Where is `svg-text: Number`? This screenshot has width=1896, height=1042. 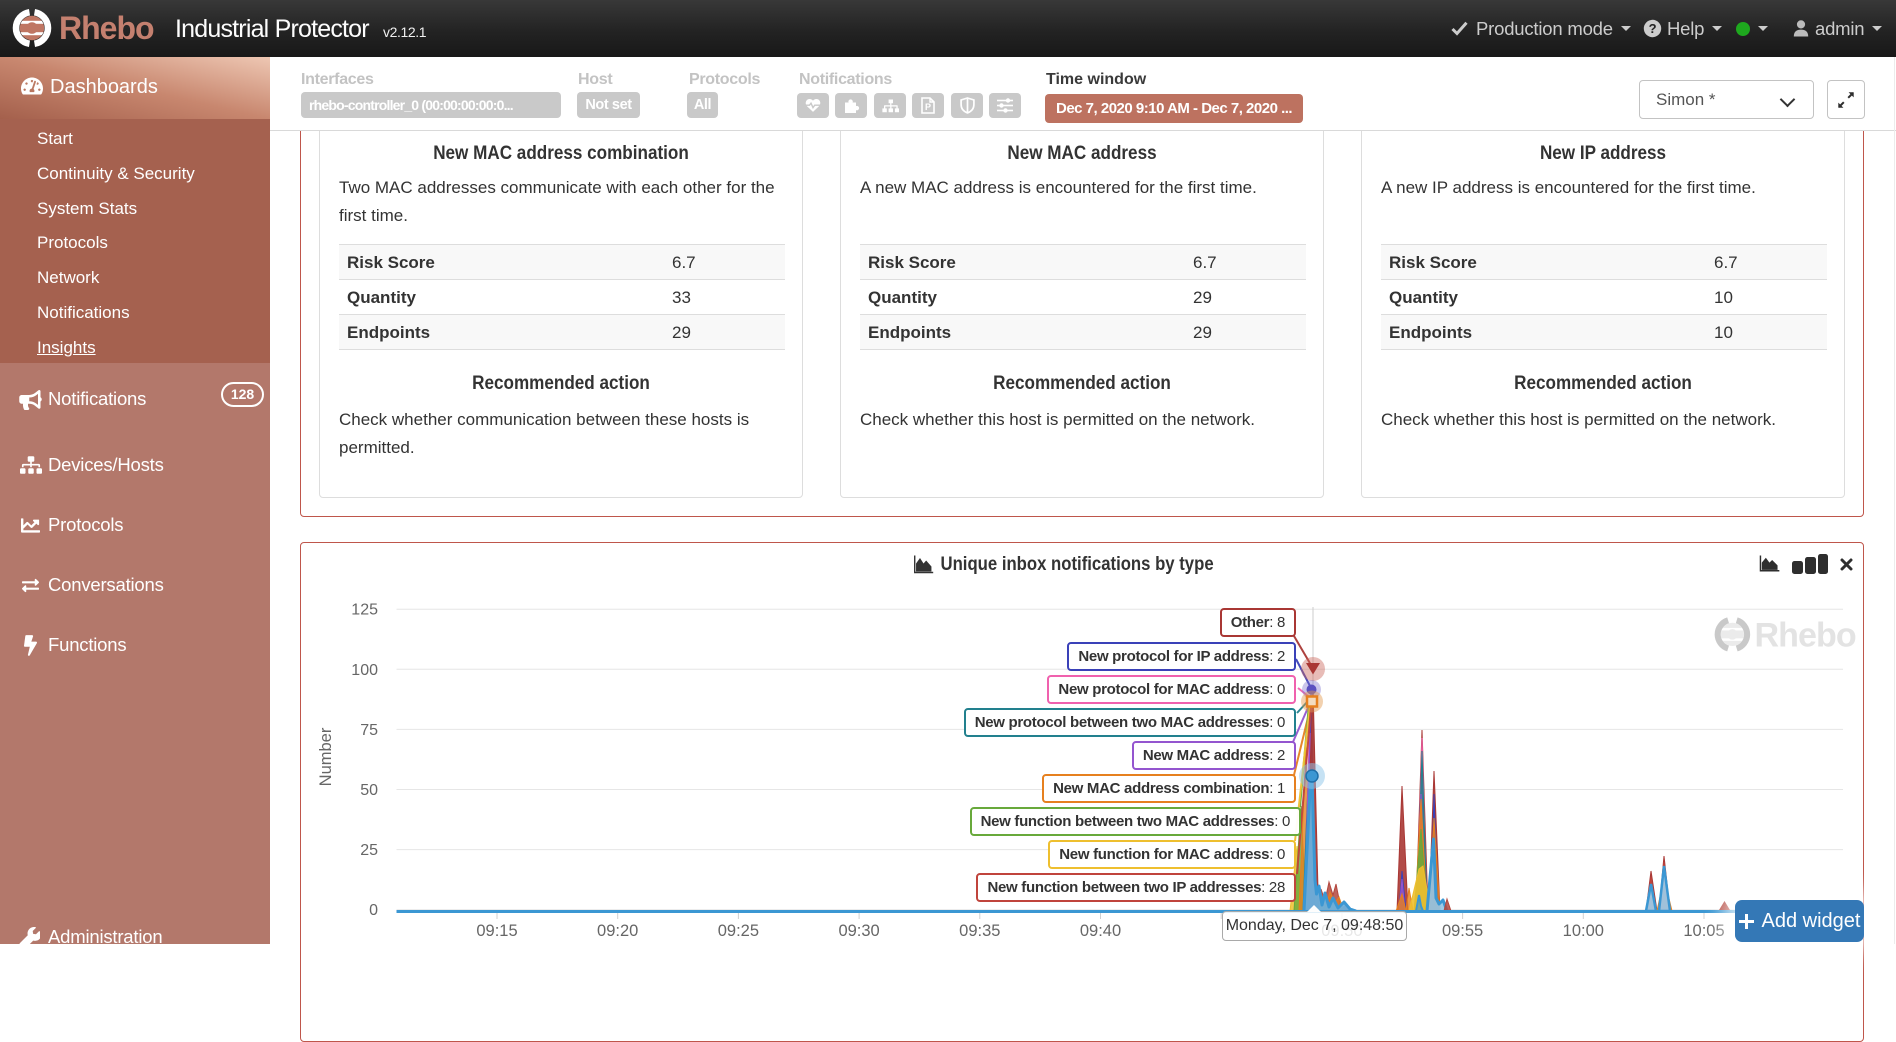 svg-text: Number is located at coordinates (326, 756).